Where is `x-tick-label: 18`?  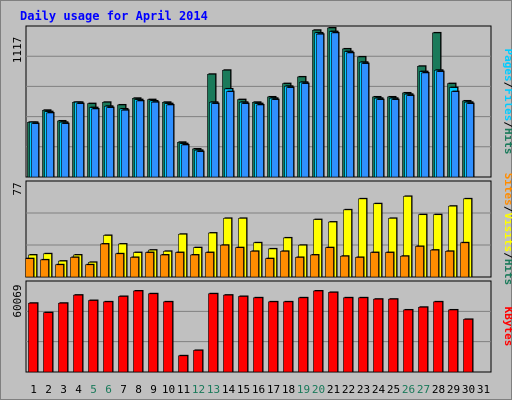 x-tick-label: 18 is located at coordinates (288, 389).